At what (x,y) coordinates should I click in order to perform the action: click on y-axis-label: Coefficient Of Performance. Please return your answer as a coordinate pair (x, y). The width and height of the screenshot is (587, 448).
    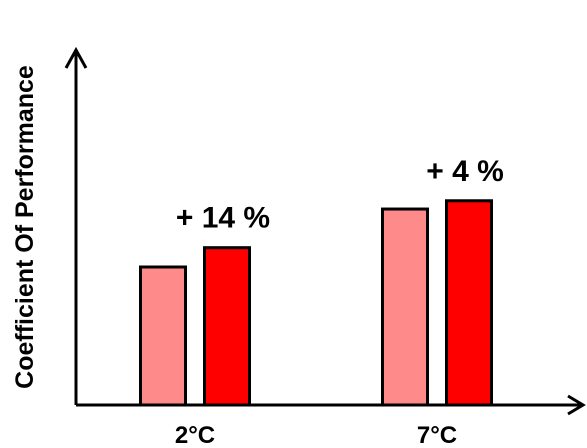
    Looking at the image, I should click on (25, 227).